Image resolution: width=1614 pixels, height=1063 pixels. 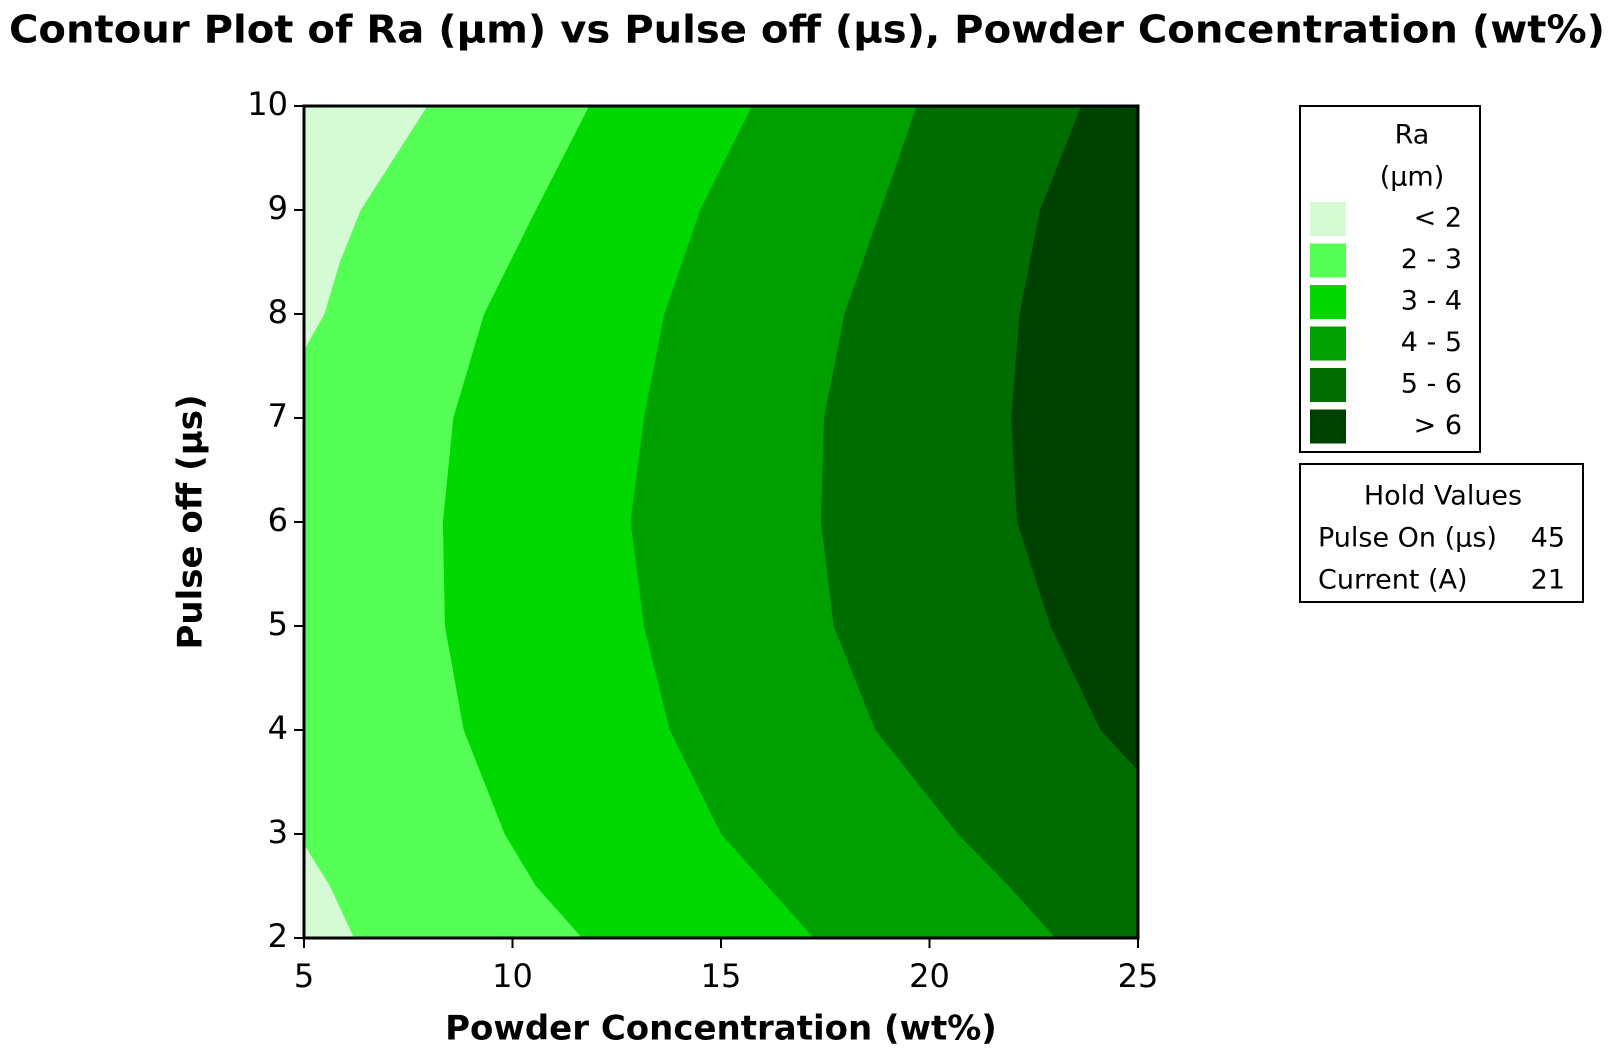 I want to click on legend-label: > 6, so click(x=1438, y=425).